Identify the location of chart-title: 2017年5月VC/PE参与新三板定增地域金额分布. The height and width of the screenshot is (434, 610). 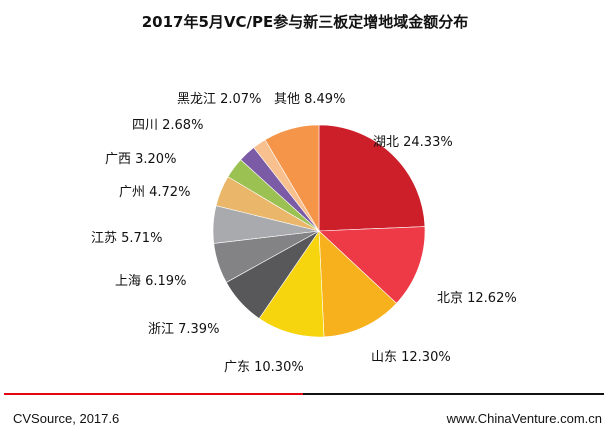
(305, 22).